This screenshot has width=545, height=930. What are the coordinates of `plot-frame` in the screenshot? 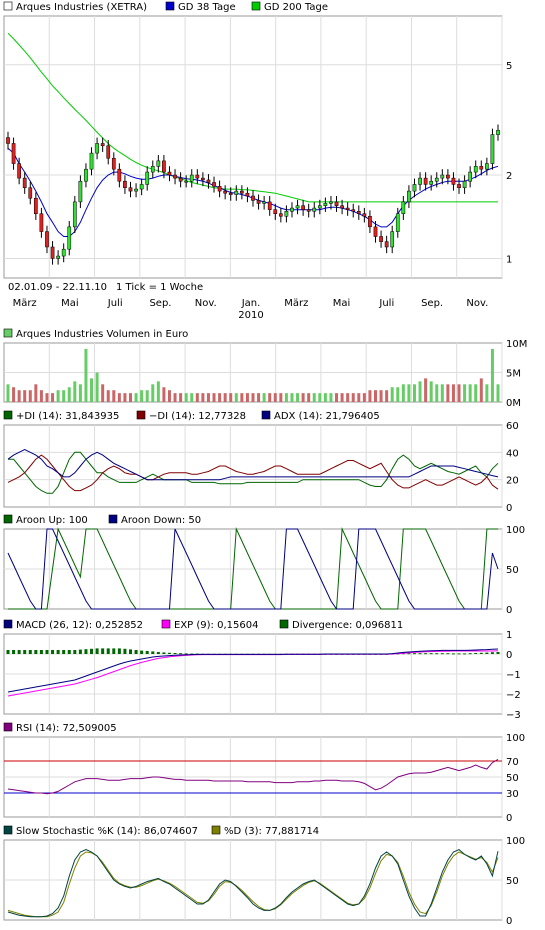 It's located at (253, 466).